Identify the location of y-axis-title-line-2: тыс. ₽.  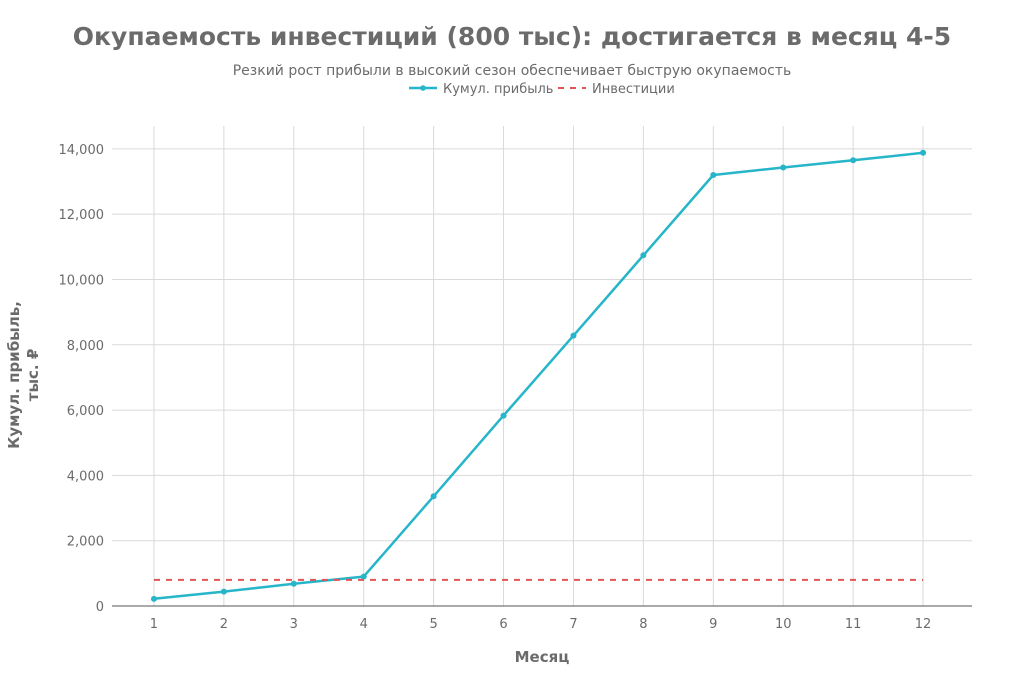
(33, 375).